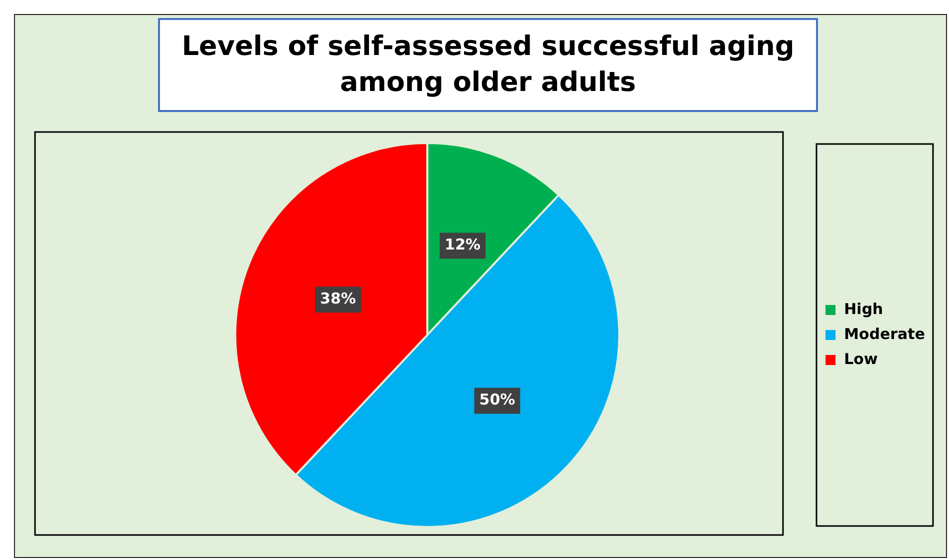 Image resolution: width=949 pixels, height=560 pixels. I want to click on data-label: 12%, so click(462, 245).